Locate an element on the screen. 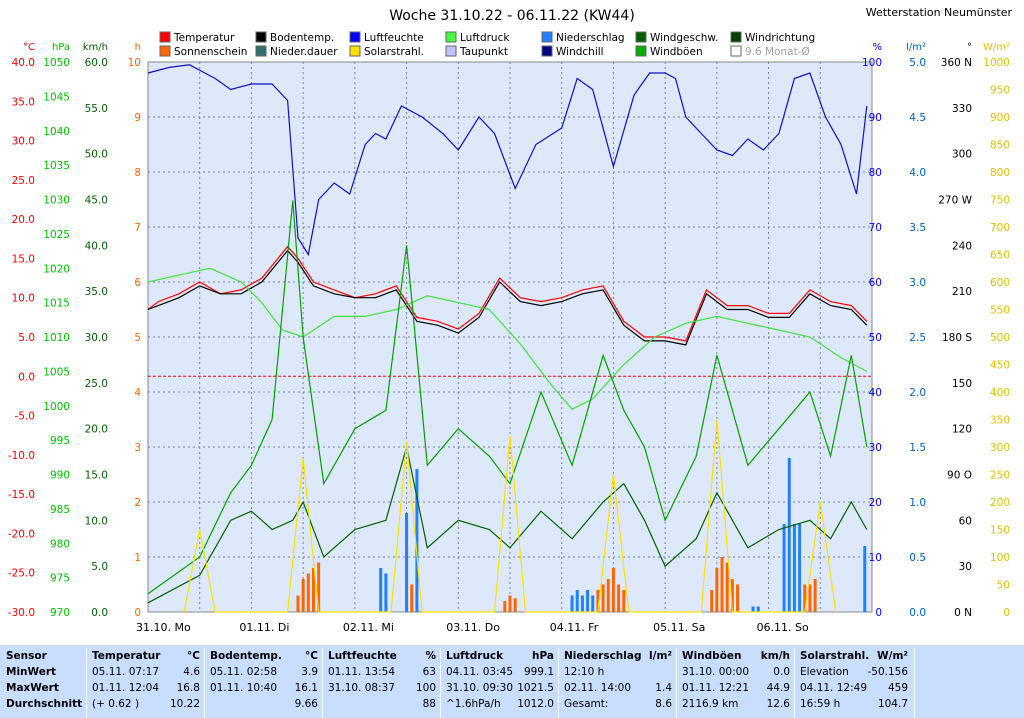 The image size is (1024, 718). summary-cell: 88 is located at coordinates (382, 704).